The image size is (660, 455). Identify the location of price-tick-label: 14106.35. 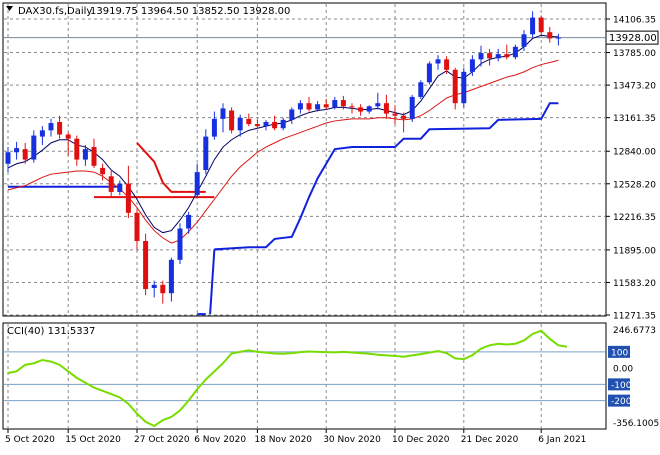
(634, 20).